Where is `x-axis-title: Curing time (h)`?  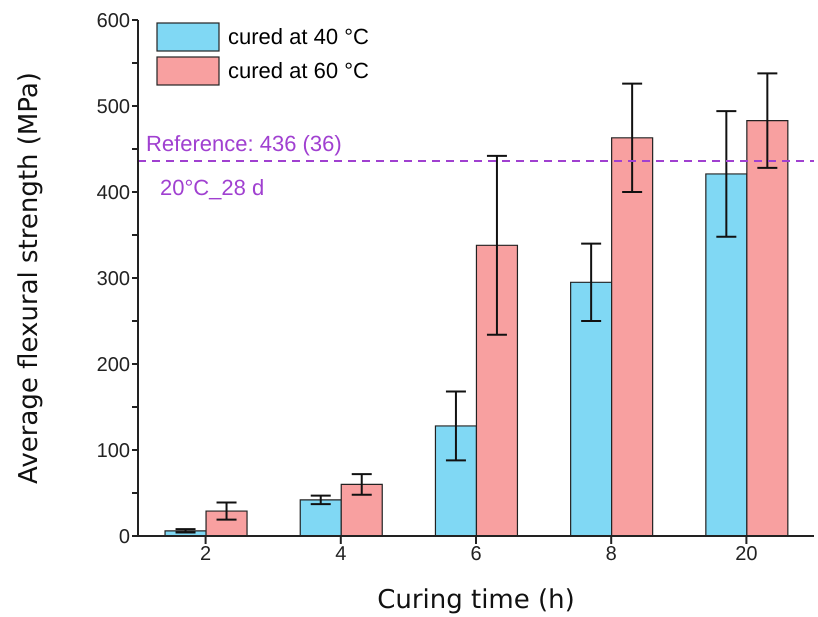 x-axis-title: Curing time (h) is located at coordinates (476, 600).